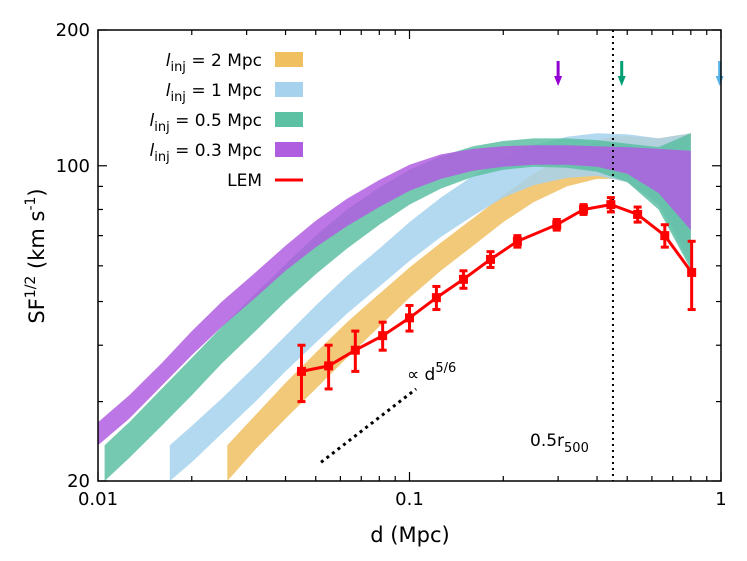  I want to click on arrows-layer, so click(639, 73).